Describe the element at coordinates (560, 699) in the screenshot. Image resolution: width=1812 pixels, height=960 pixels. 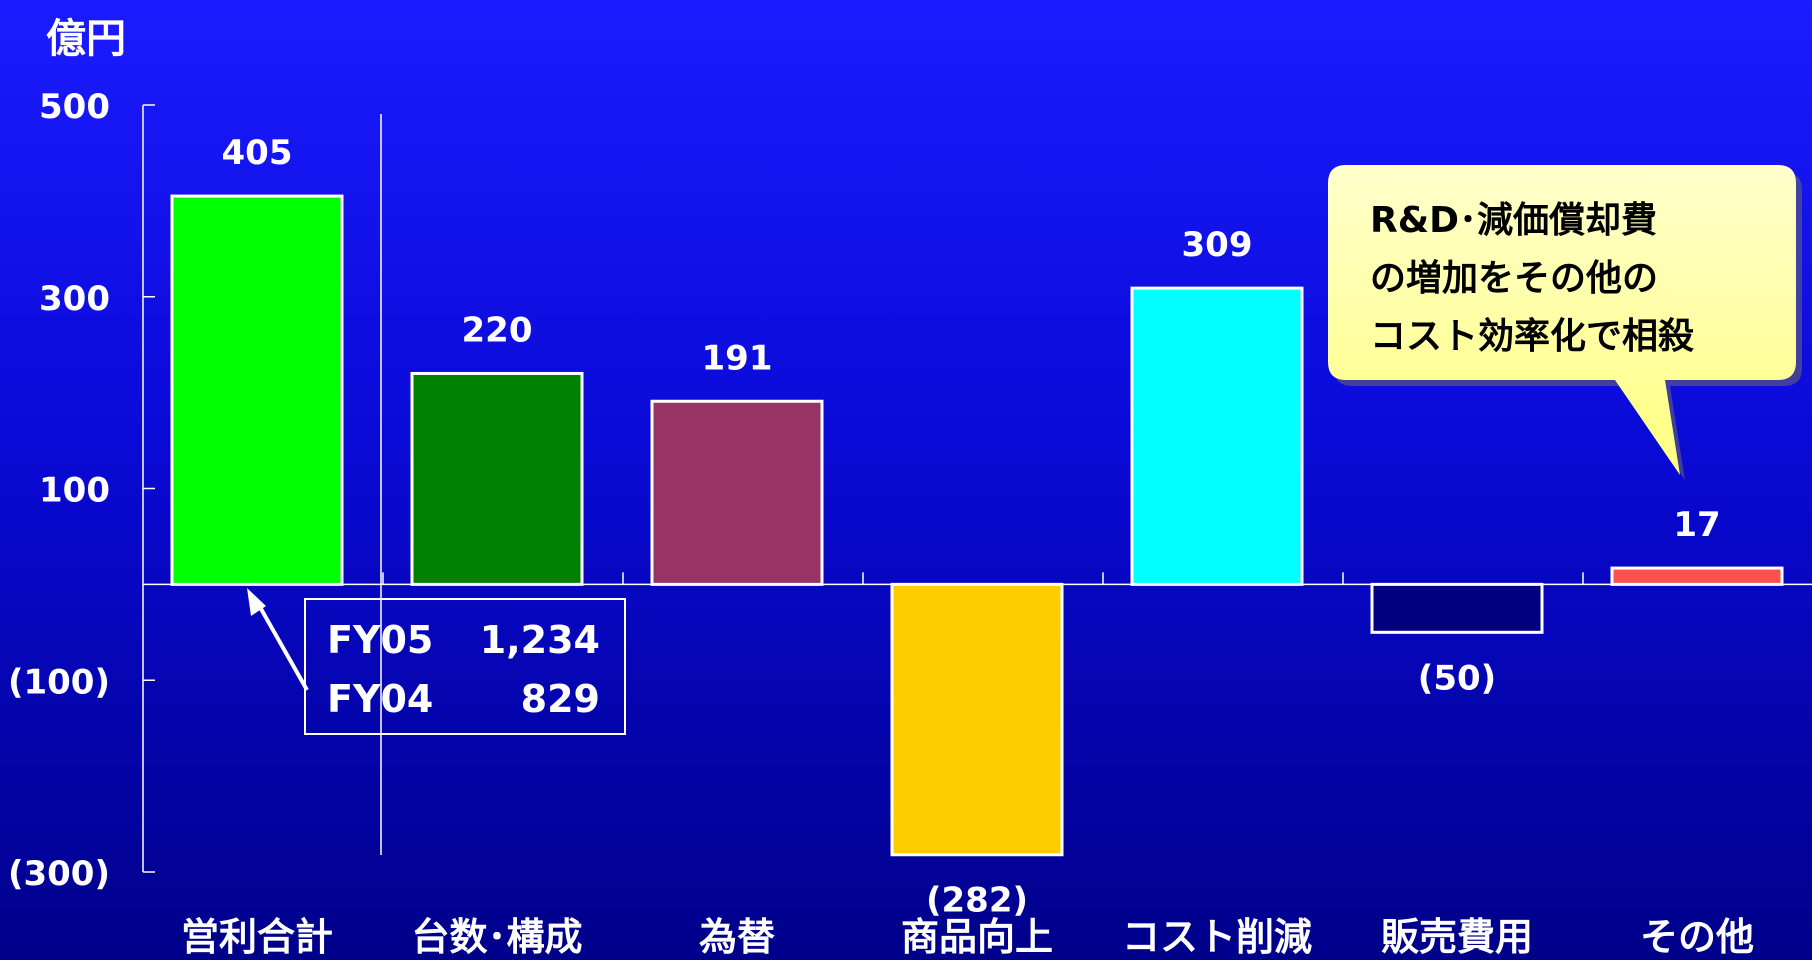
I see `inset-row-2-value: 829` at that location.